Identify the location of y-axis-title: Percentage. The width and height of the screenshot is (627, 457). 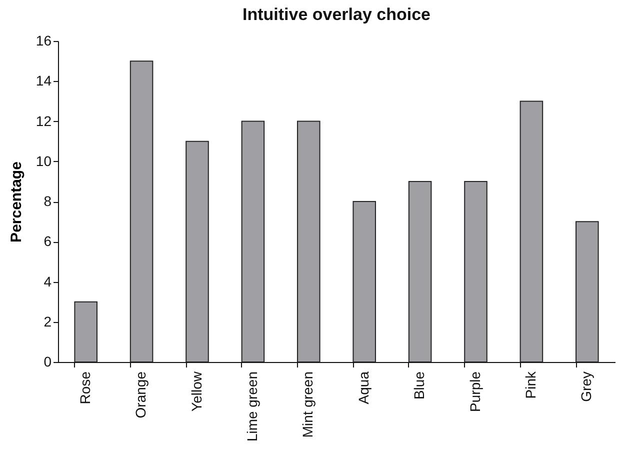
(16, 202).